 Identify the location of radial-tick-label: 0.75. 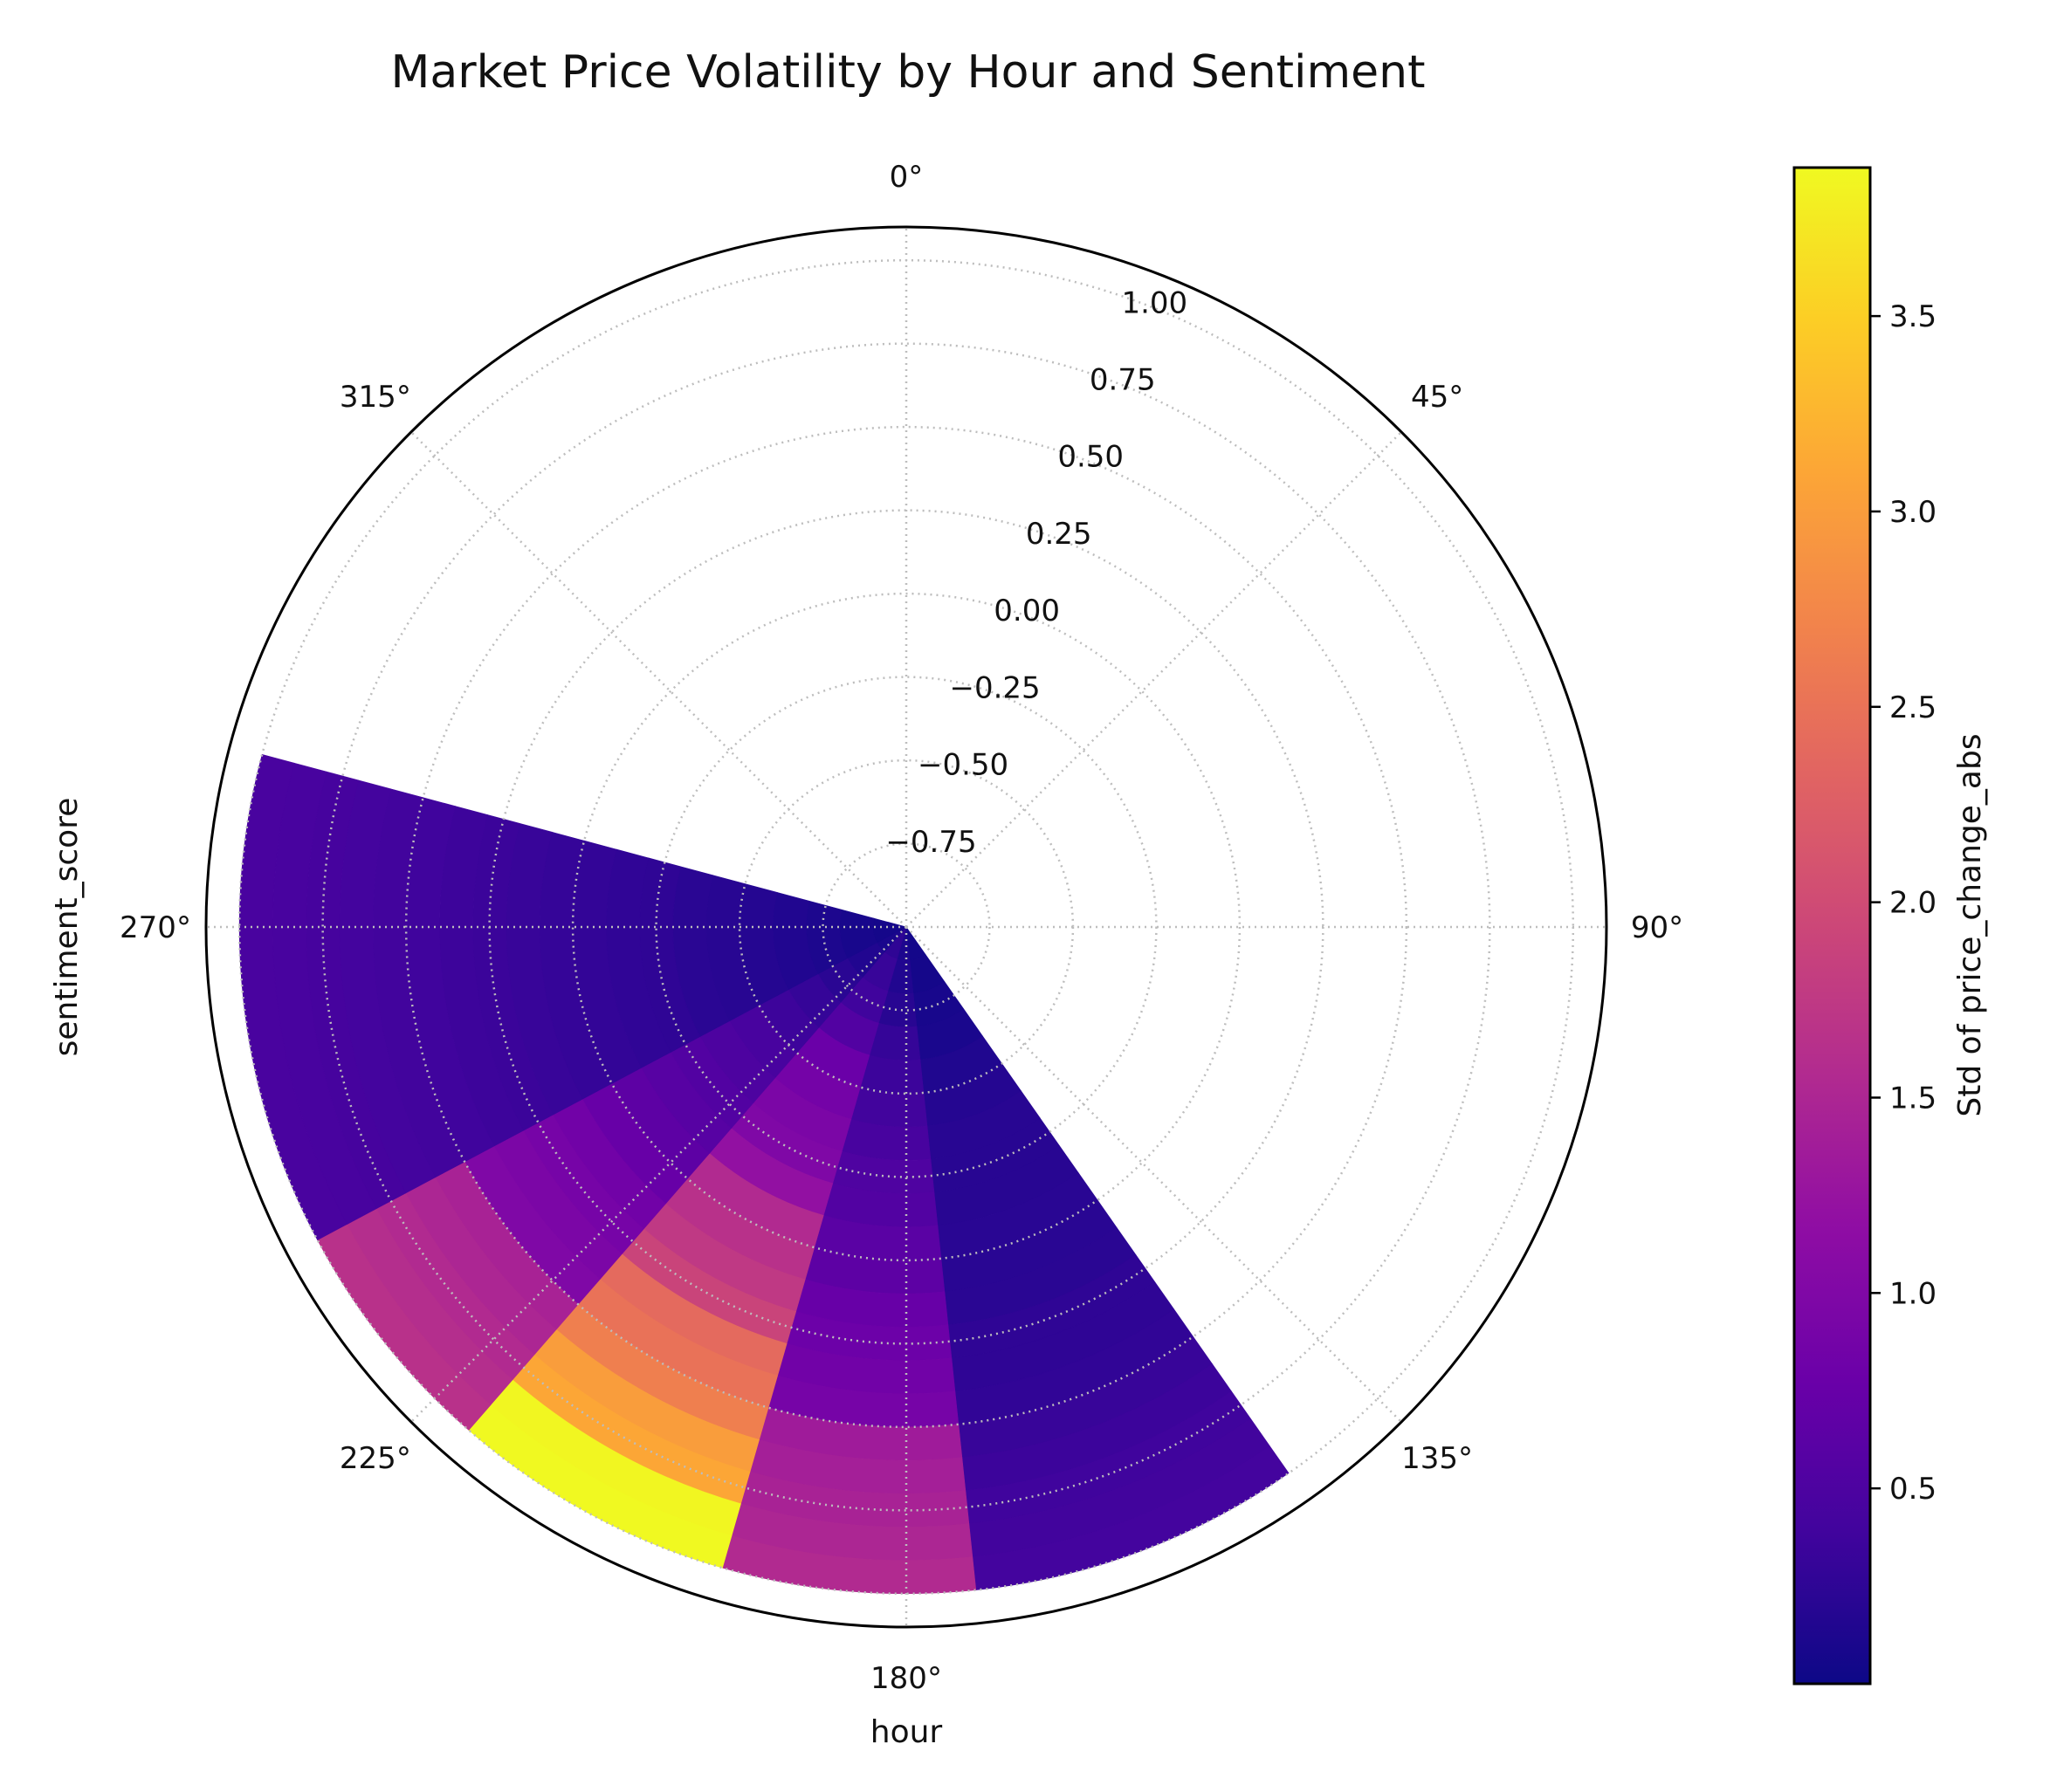
(1123, 380).